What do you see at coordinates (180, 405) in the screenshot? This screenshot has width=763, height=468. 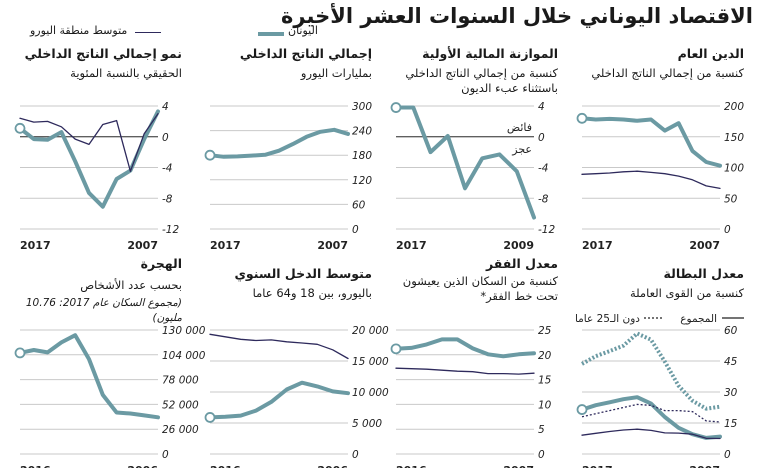 I see `y-tick-label: 52 000` at bounding box center [180, 405].